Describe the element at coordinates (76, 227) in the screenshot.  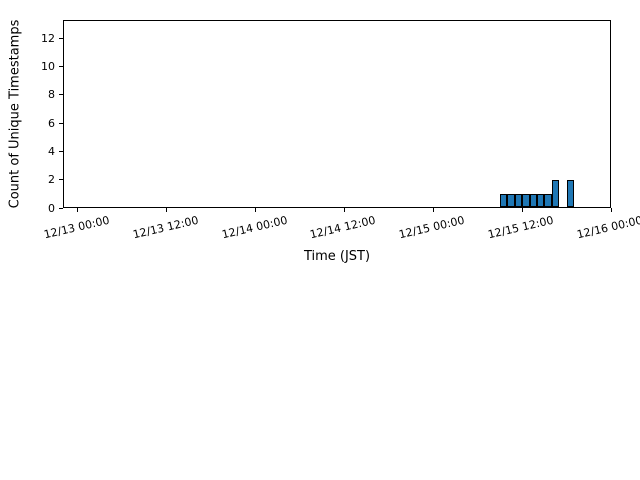
I see `x-tick-label: 12/13 00:00` at that location.